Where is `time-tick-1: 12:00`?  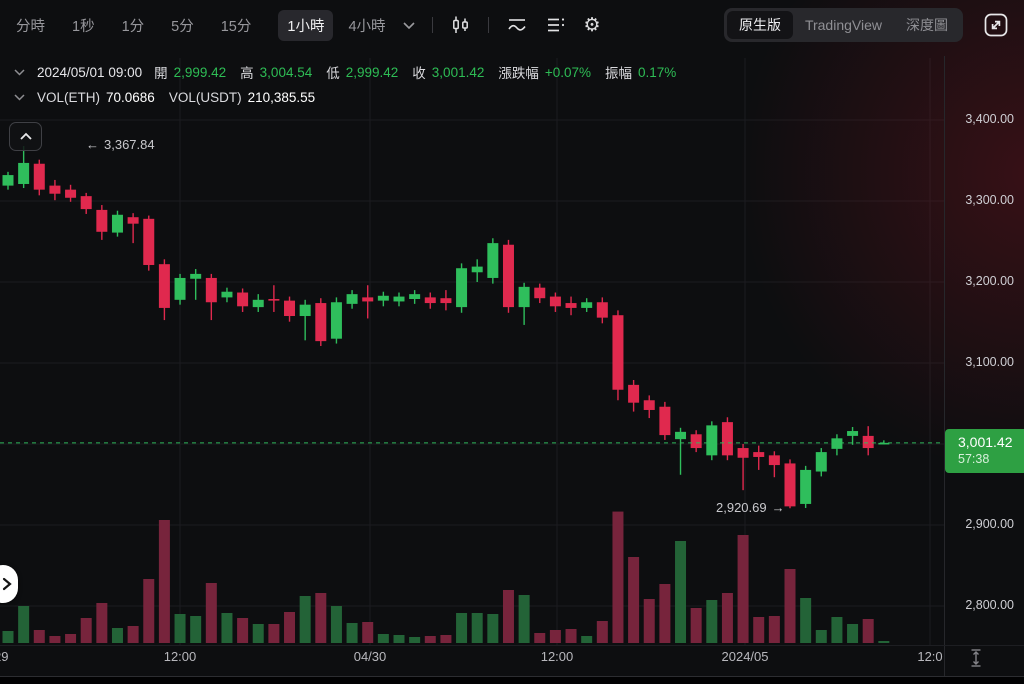
time-tick-1: 12:00 is located at coordinates (180, 656).